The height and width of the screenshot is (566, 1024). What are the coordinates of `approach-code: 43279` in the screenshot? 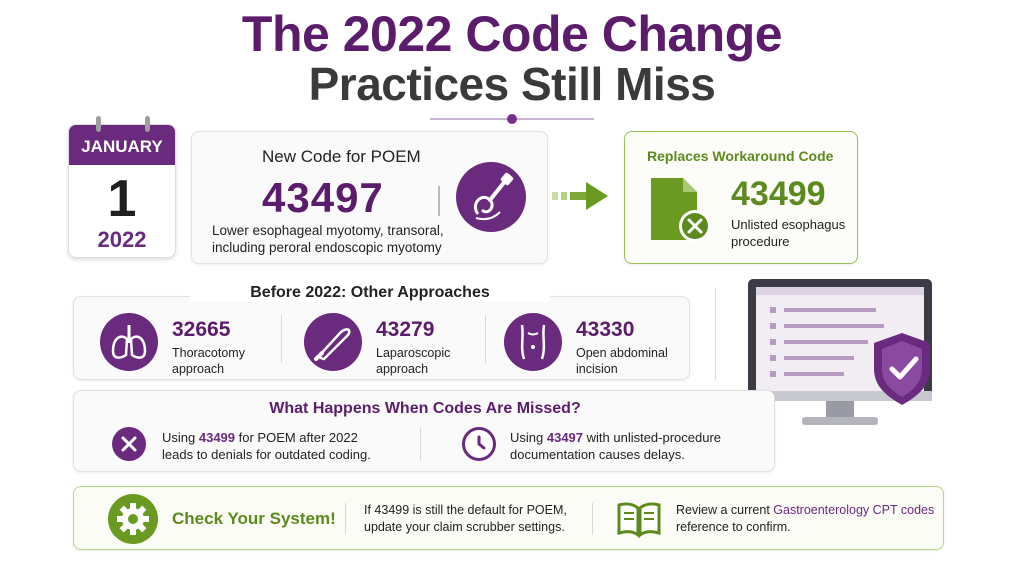 It's located at (405, 329).